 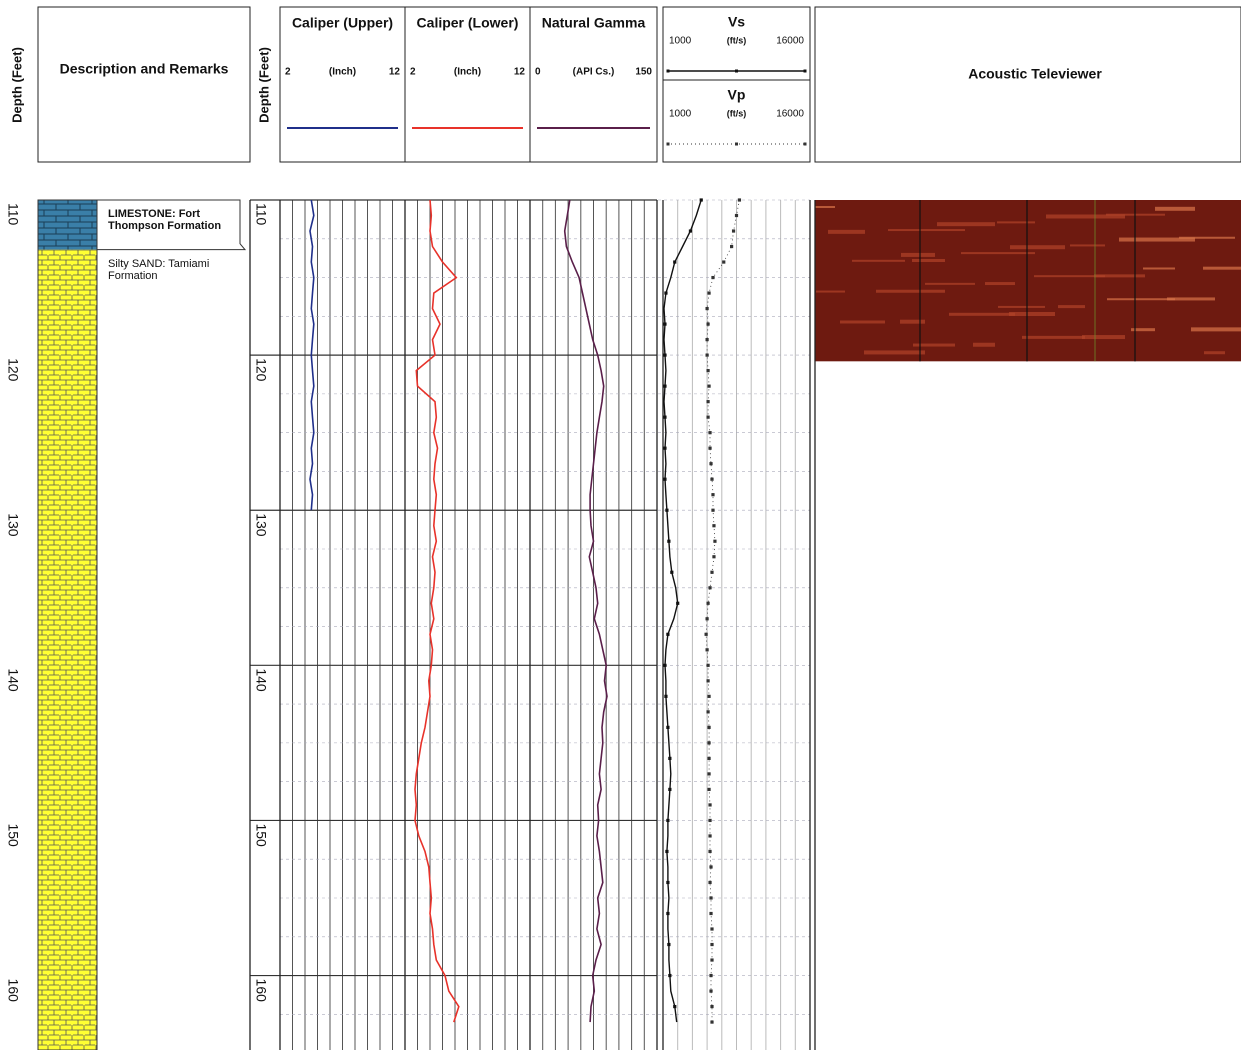 I want to click on scale-max: 12, so click(x=520, y=72).